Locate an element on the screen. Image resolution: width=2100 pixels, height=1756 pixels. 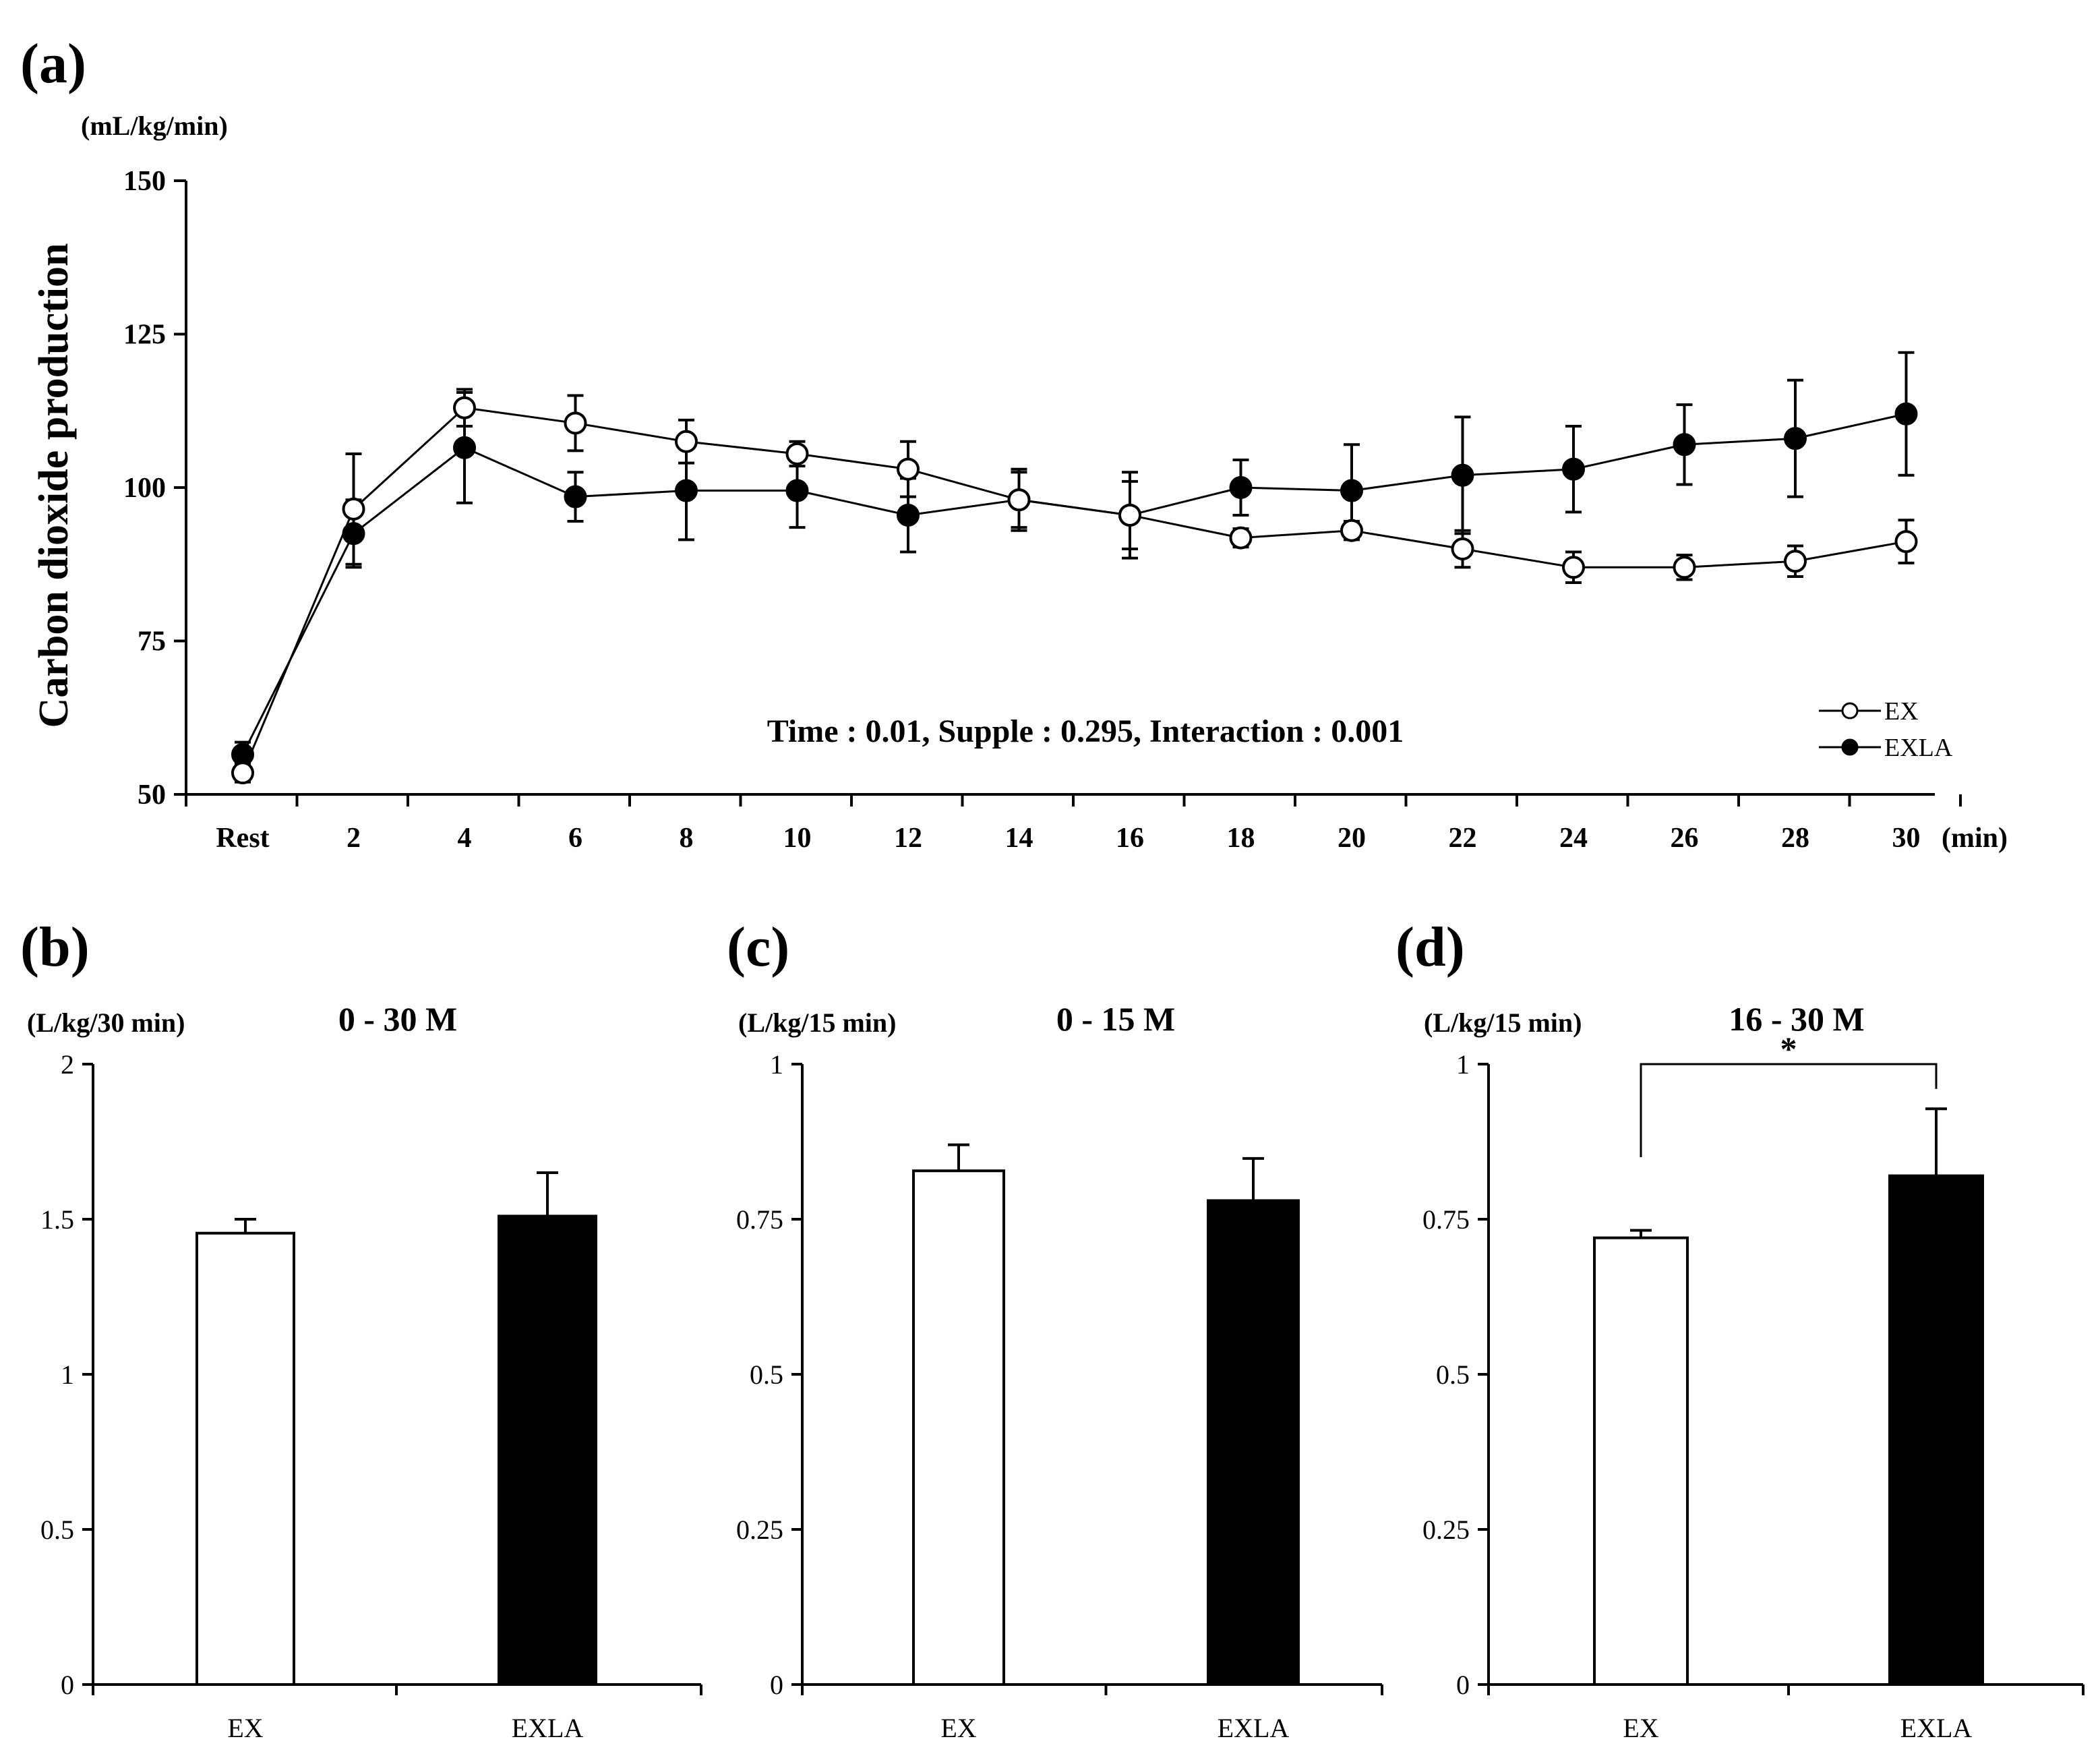
y-tick-label: 150 is located at coordinates (144, 181).